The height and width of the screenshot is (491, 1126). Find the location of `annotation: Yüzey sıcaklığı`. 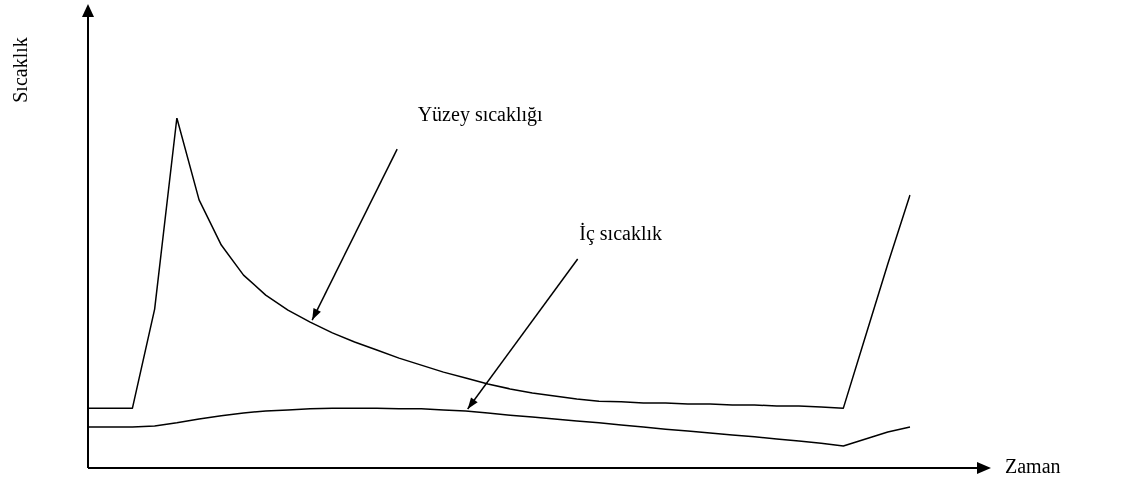

annotation: Yüzey sıcaklığı is located at coordinates (480, 115).